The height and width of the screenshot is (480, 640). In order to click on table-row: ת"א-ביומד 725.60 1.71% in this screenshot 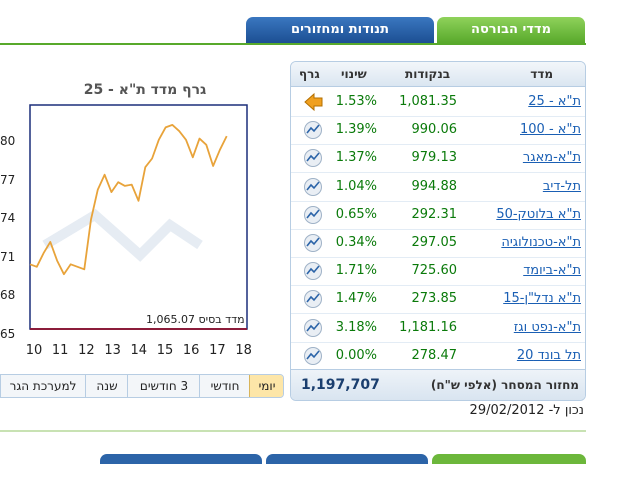, I will do `click(438, 271)`.